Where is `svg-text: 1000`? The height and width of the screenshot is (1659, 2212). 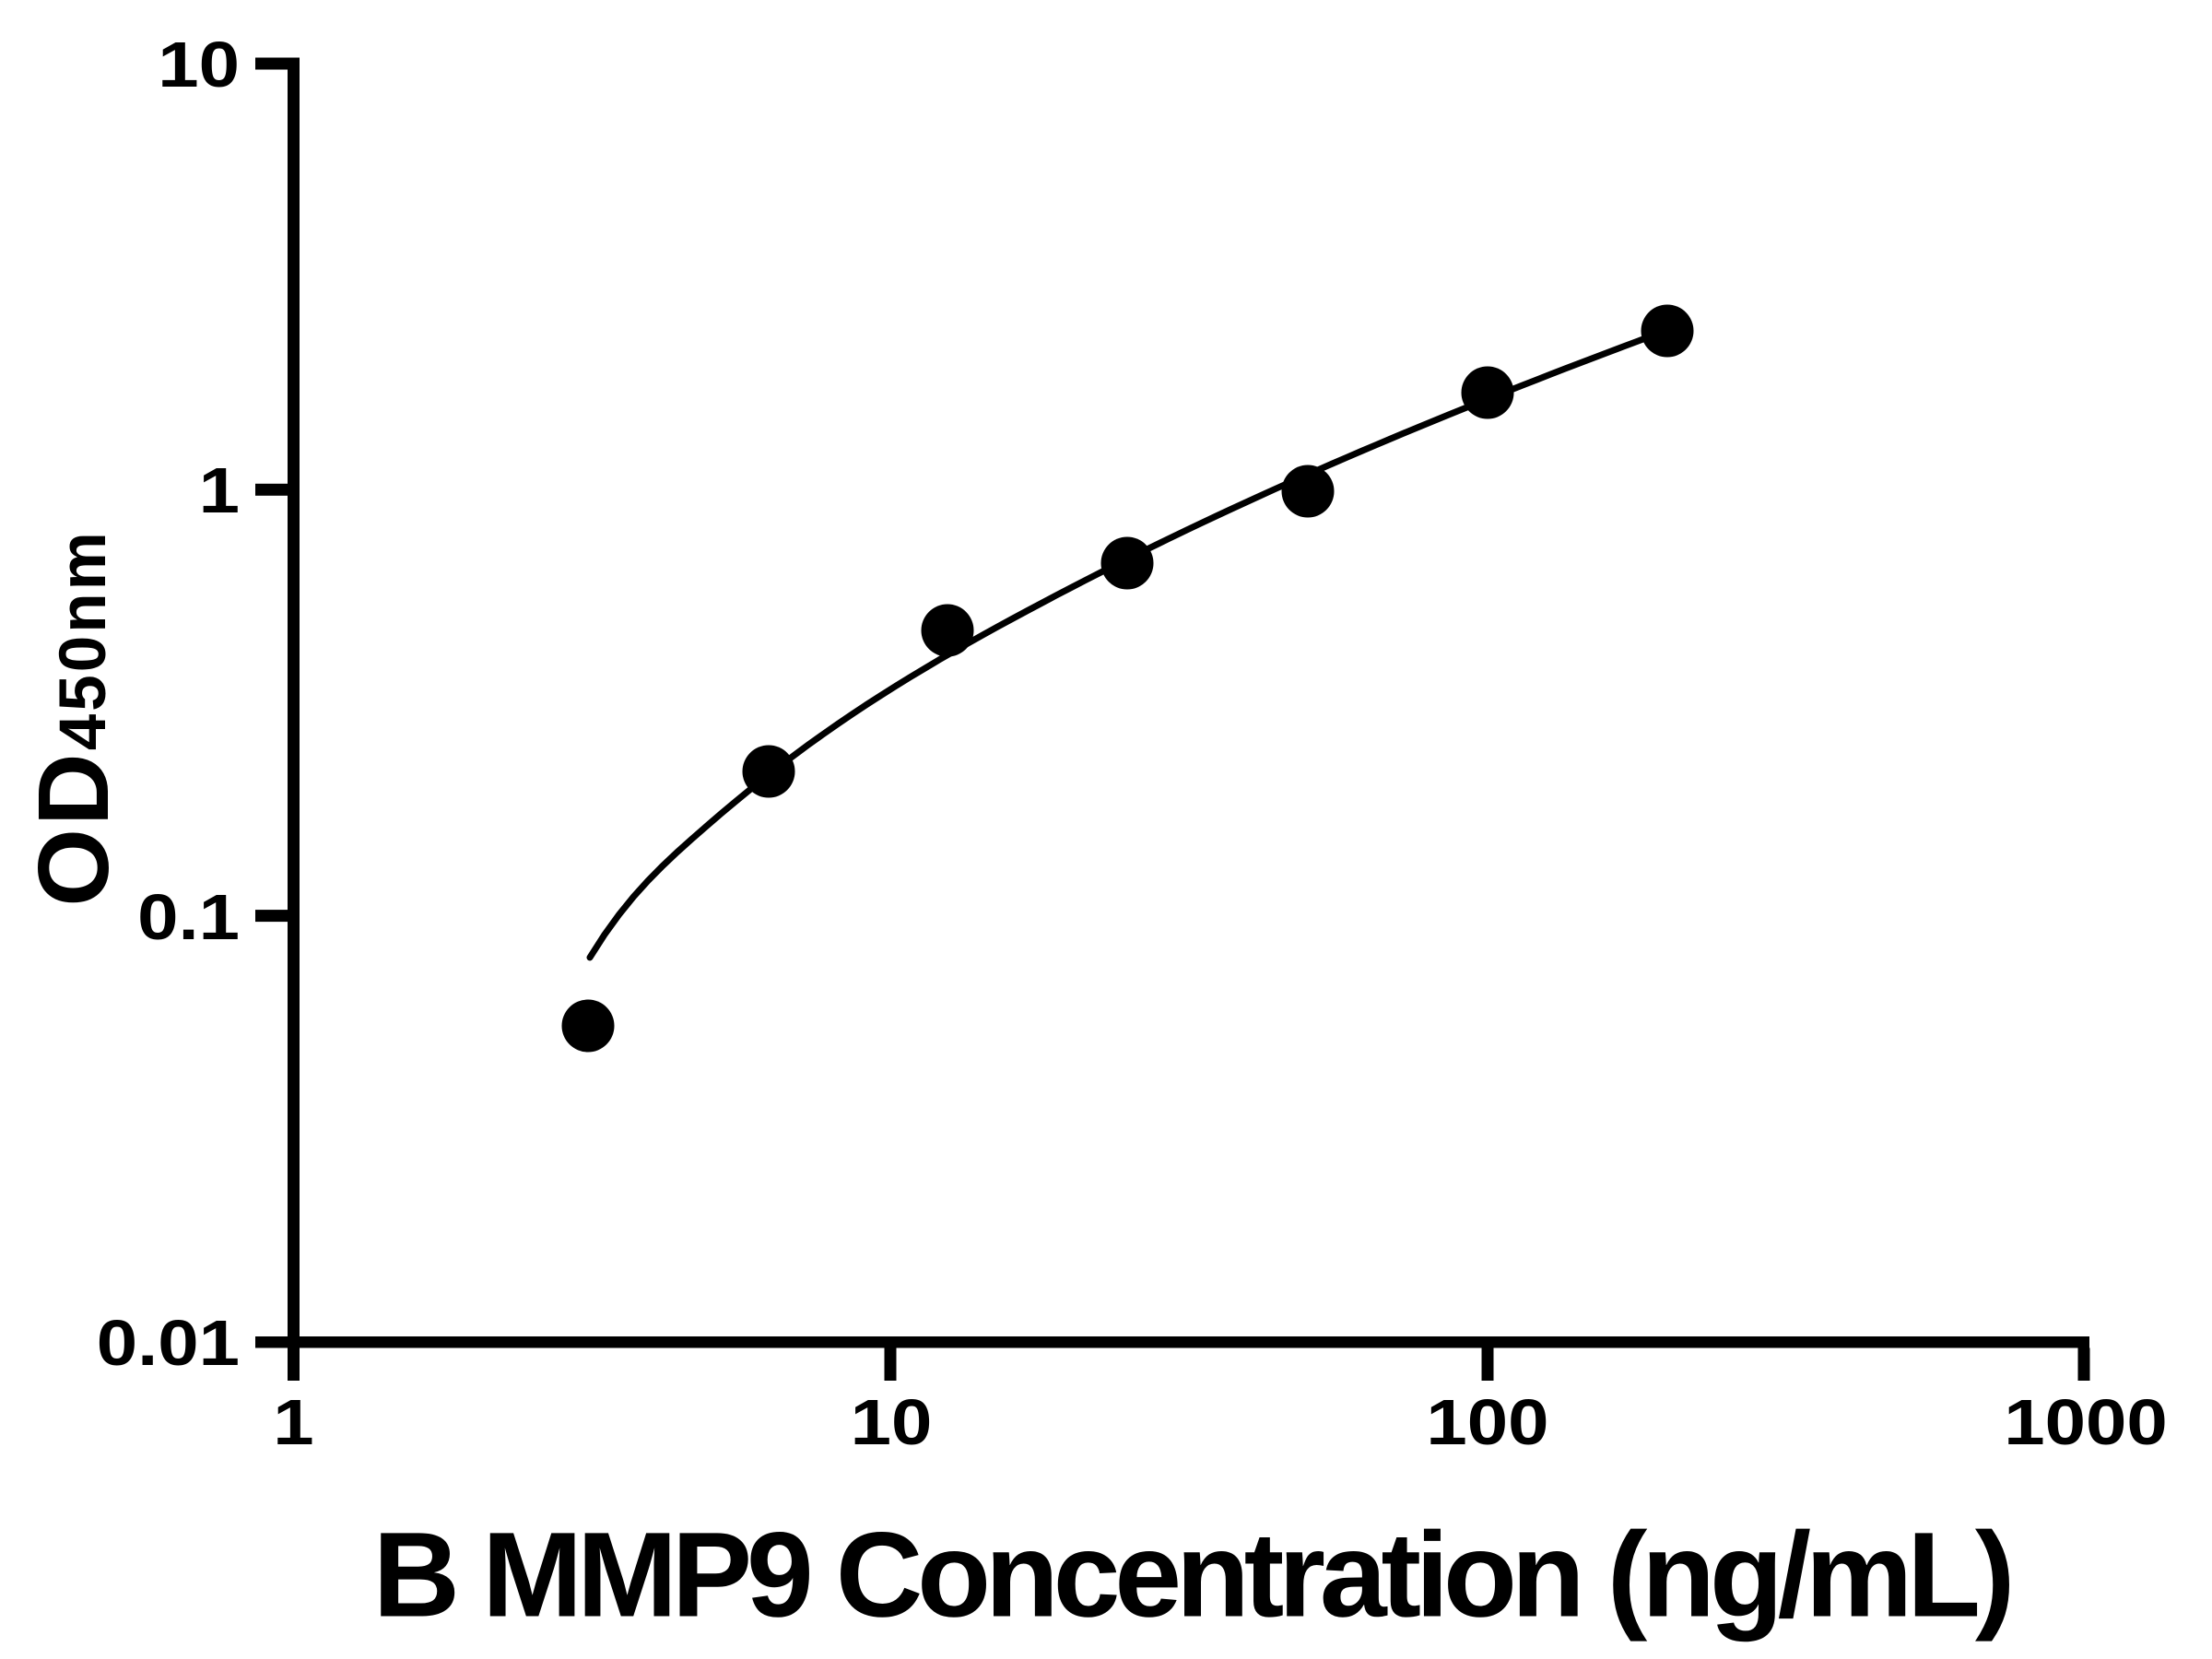 svg-text: 1000 is located at coordinates (2085, 1422).